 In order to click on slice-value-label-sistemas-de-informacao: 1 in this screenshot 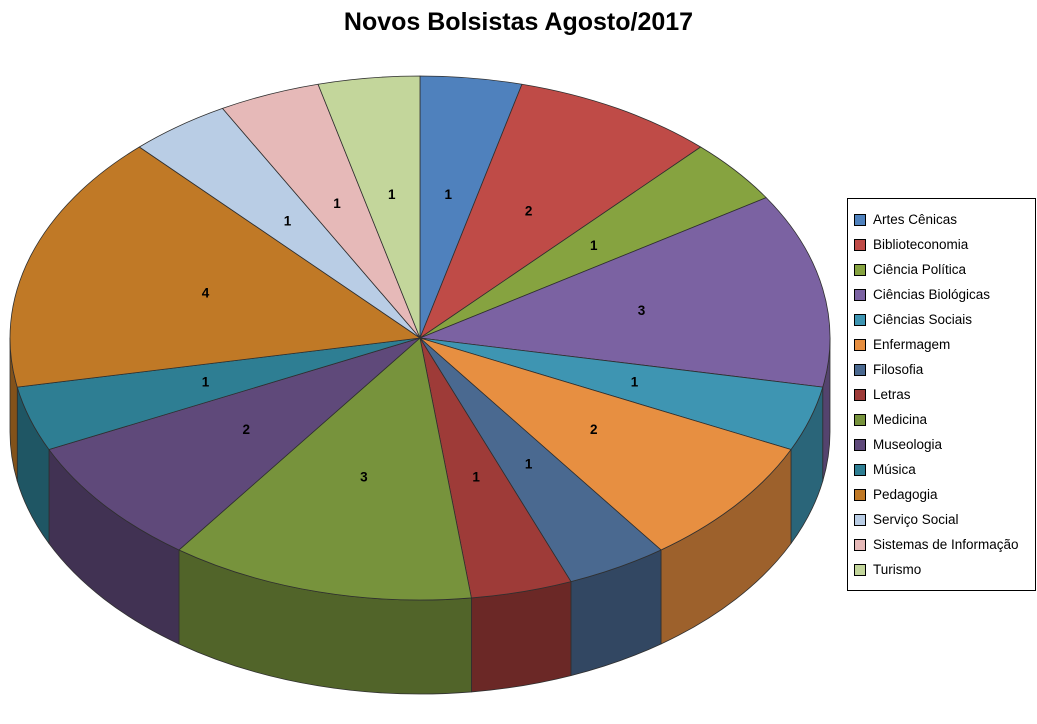, I will do `click(337, 203)`.